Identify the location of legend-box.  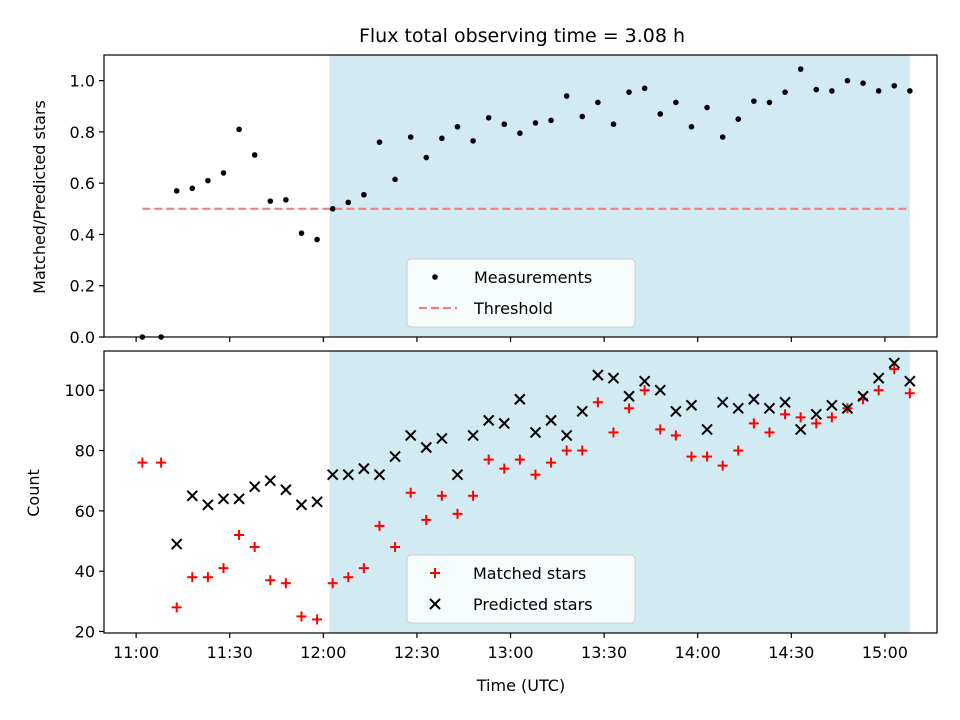
(521, 589).